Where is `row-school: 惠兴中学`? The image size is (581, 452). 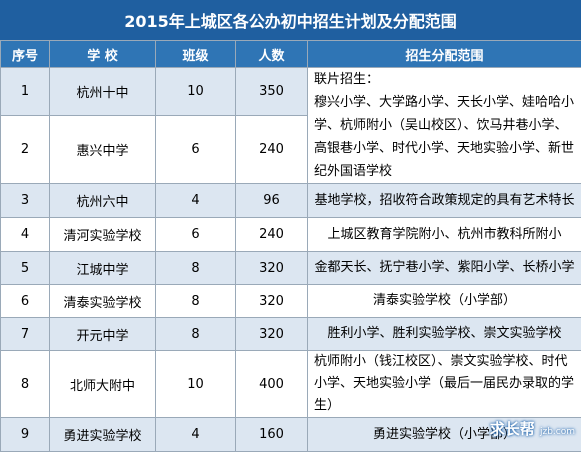
row-school: 惠兴中学 is located at coordinates (103, 150).